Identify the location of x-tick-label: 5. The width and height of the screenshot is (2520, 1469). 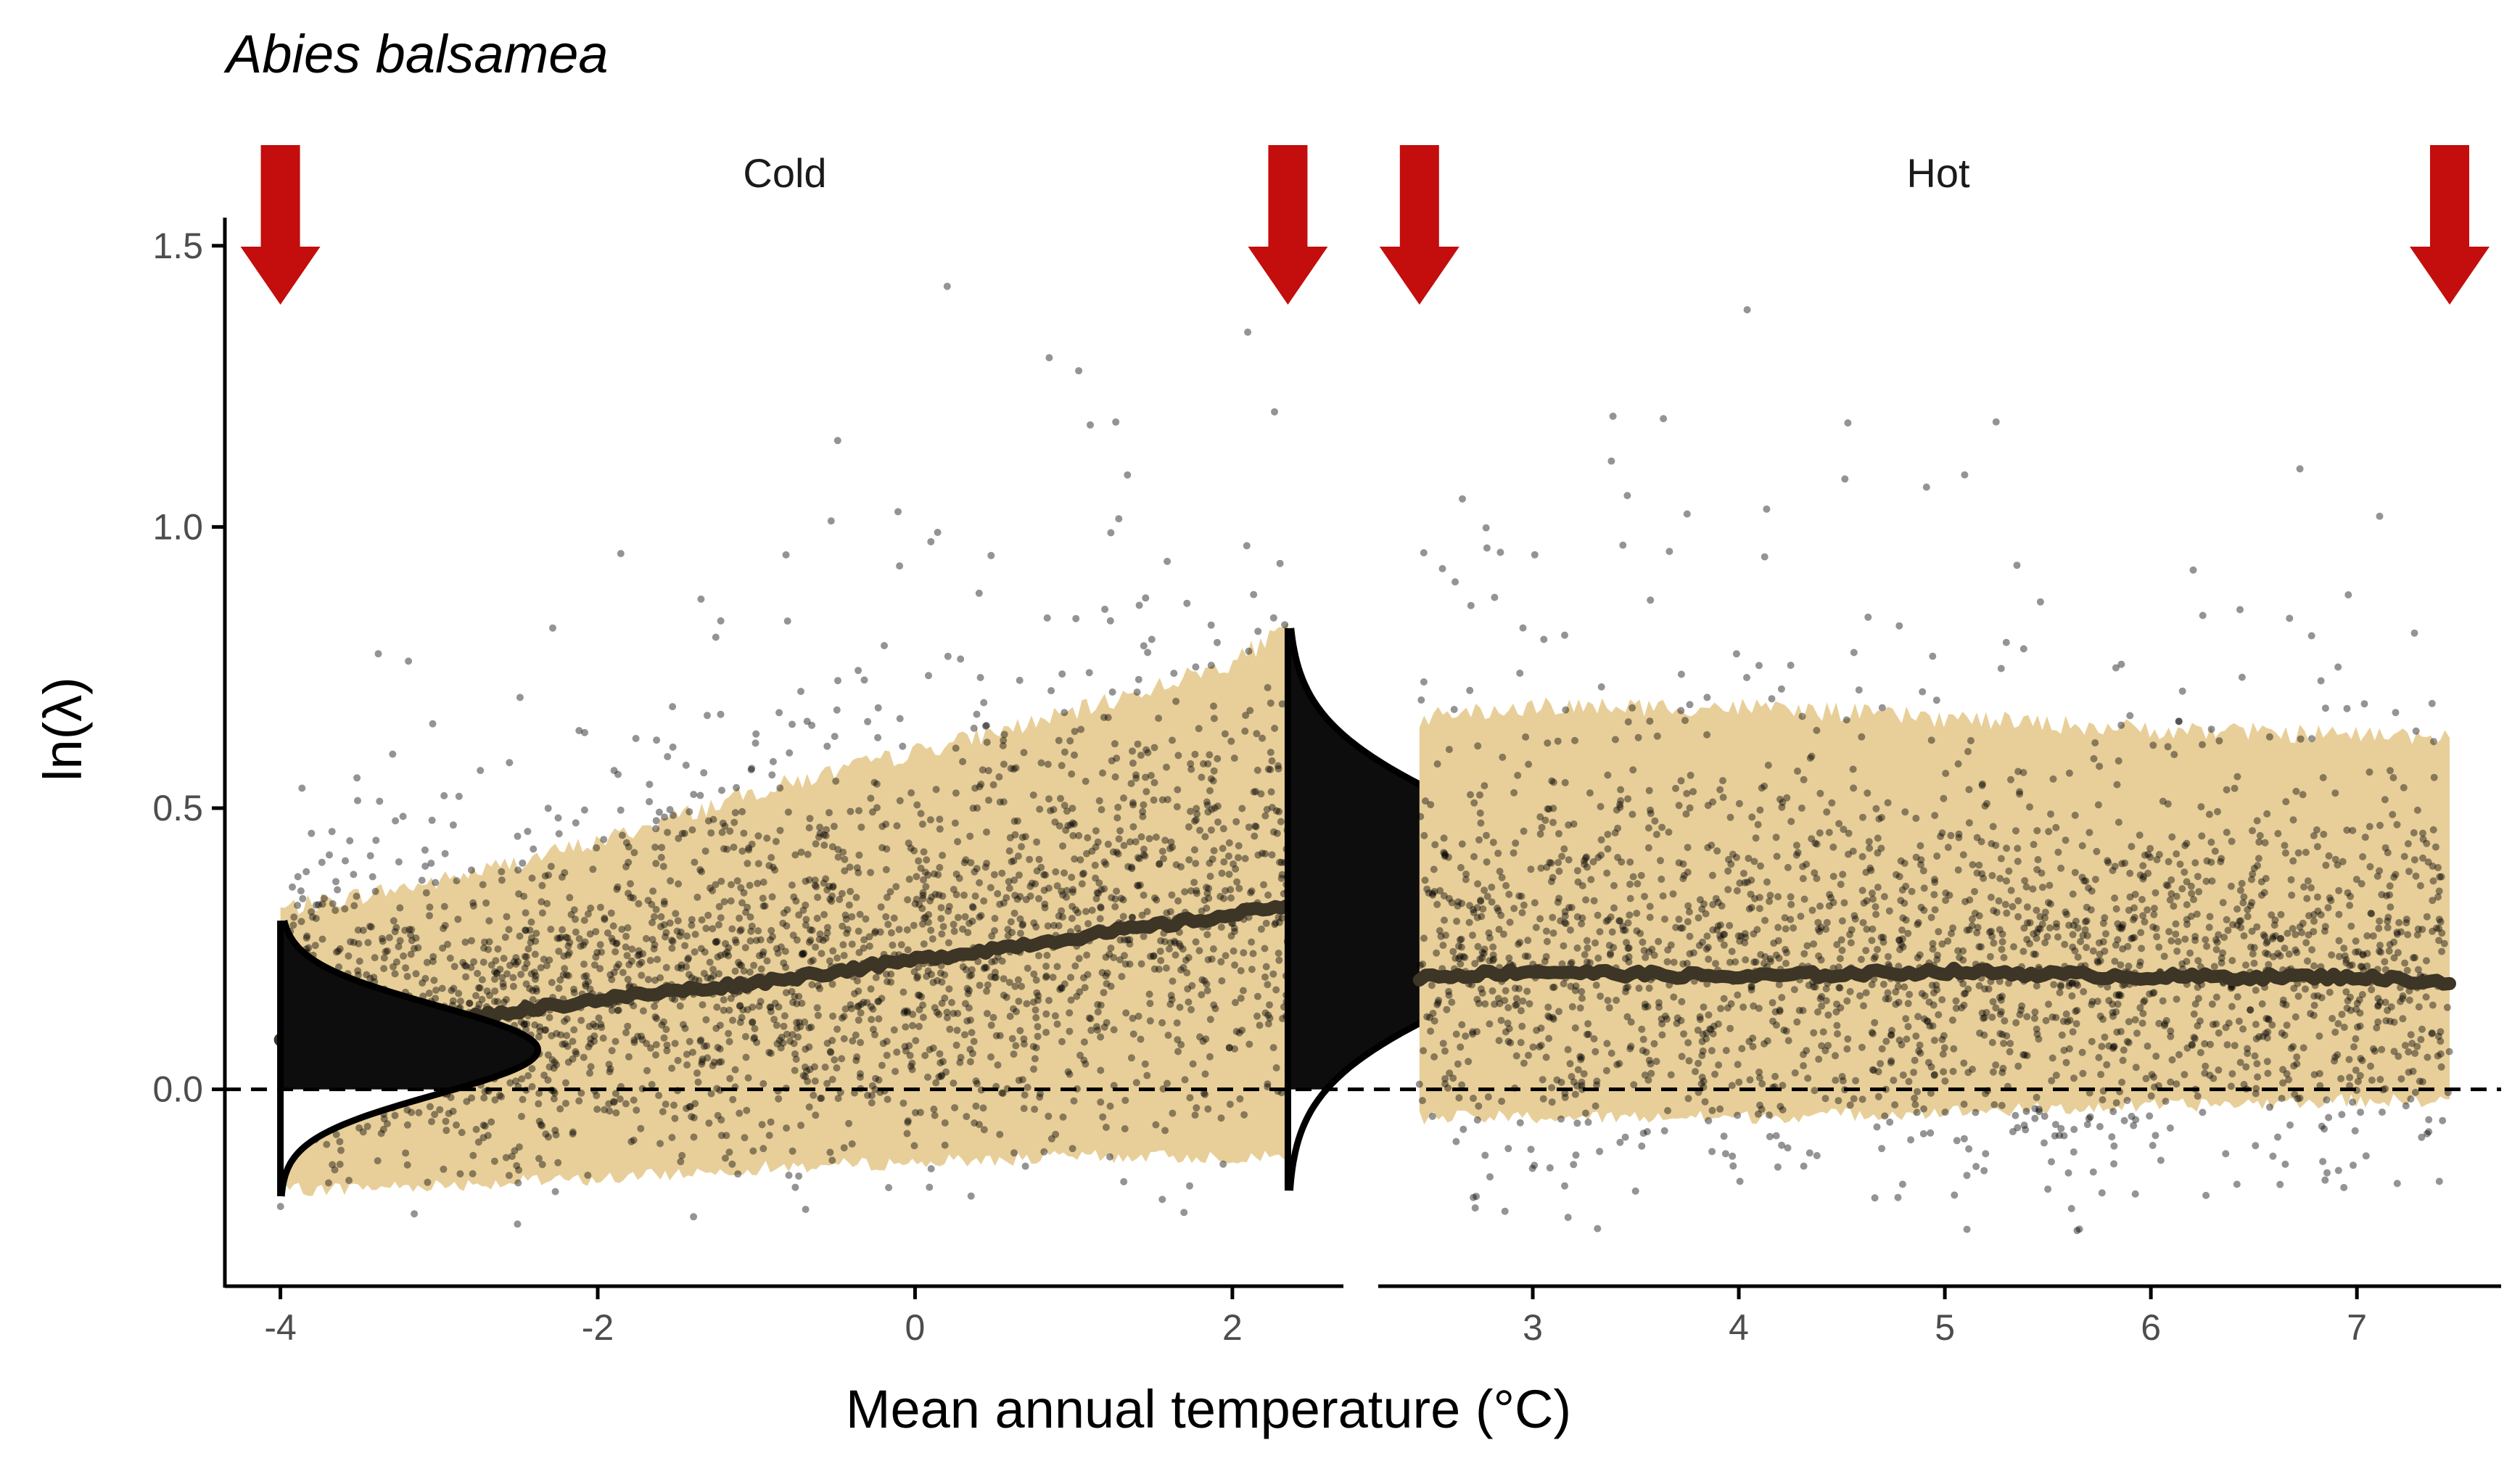
(1945, 1327).